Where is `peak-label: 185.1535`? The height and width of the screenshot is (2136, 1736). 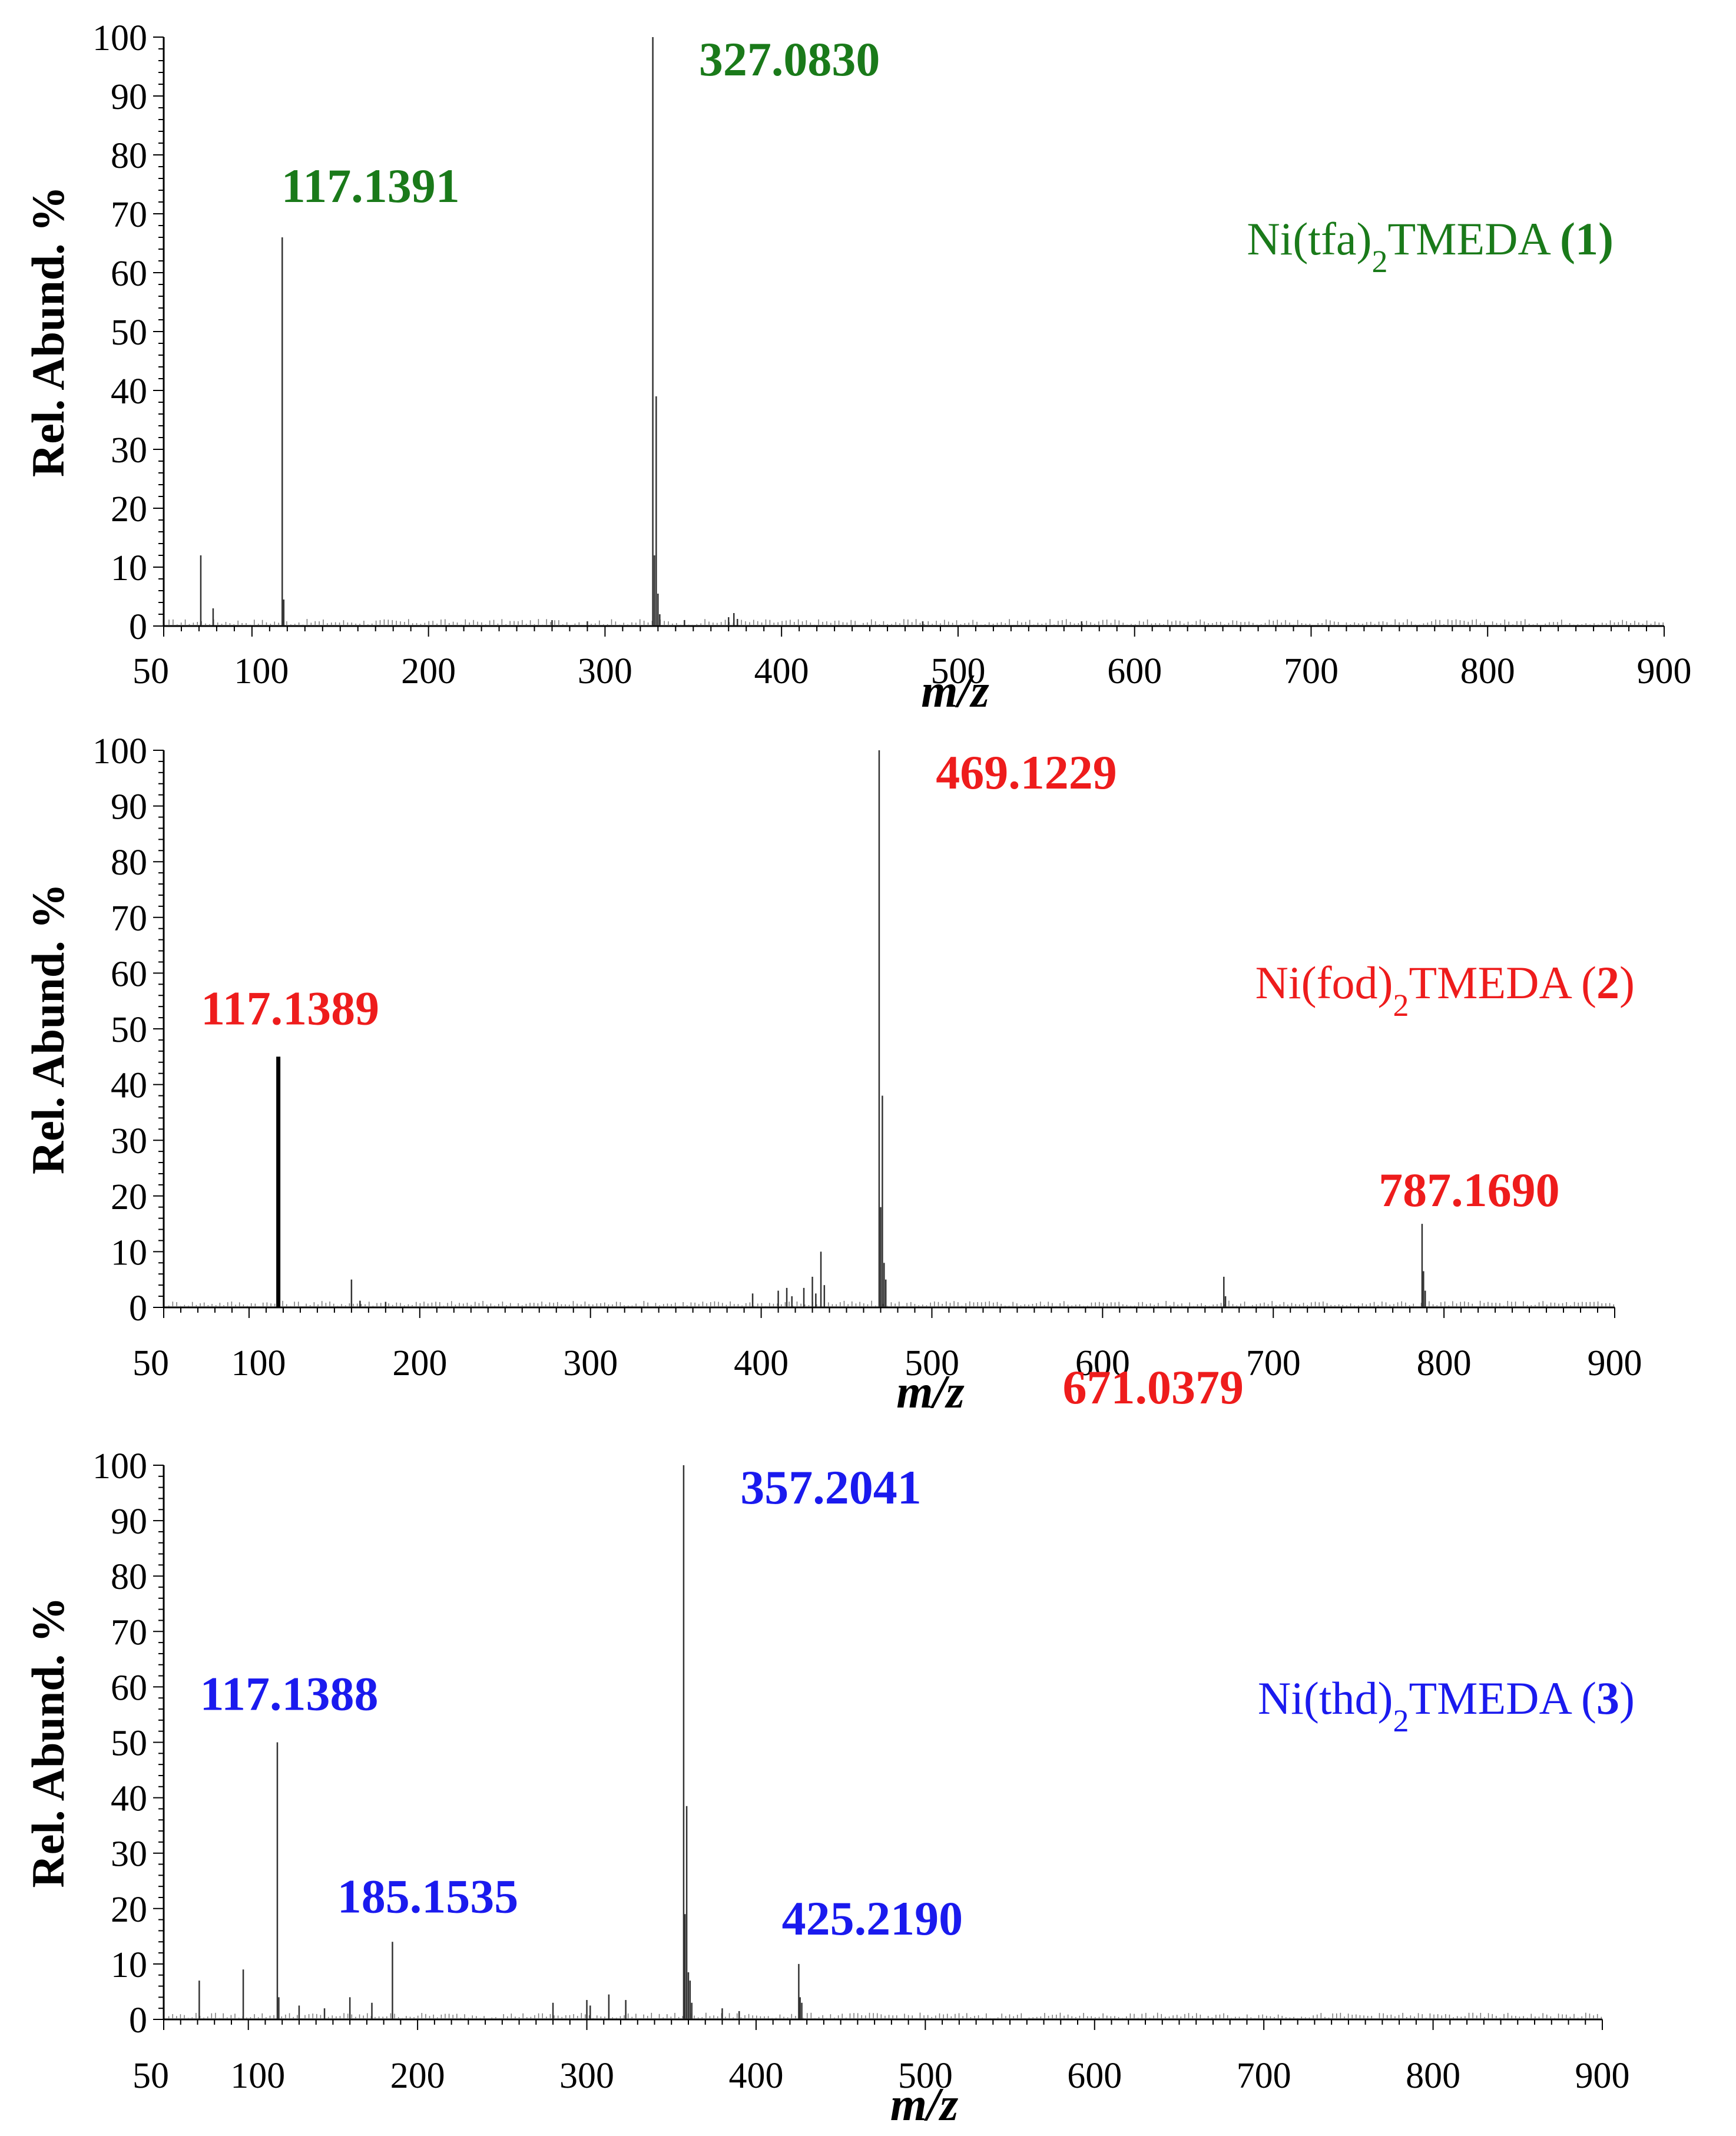
peak-label: 185.1535 is located at coordinates (428, 1896).